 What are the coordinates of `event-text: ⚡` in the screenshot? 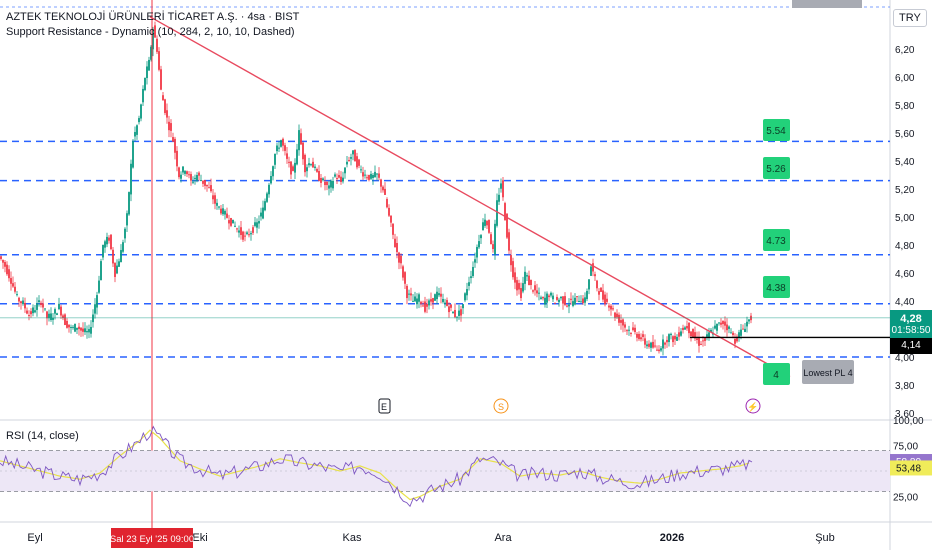 It's located at (752, 407).